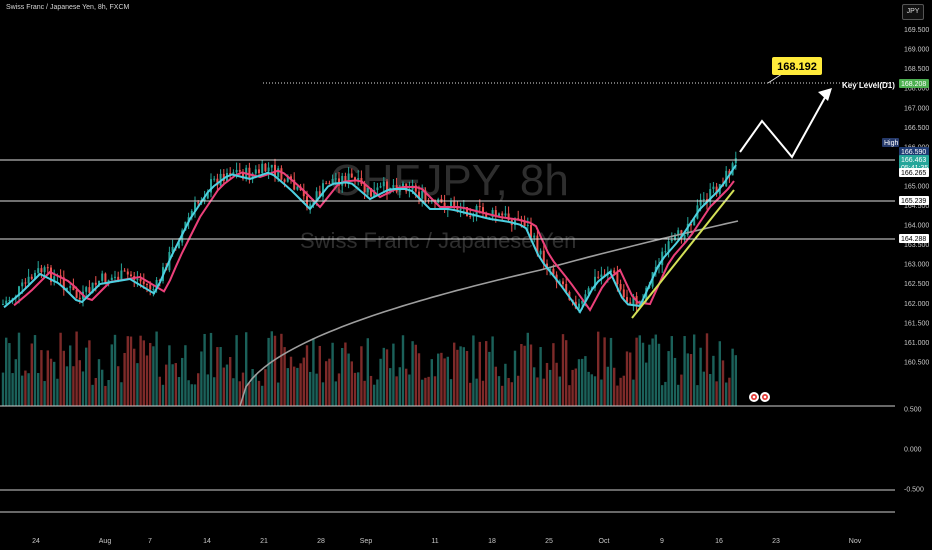  What do you see at coordinates (916, 206) in the screenshot?
I see `price-tick: 164.500` at bounding box center [916, 206].